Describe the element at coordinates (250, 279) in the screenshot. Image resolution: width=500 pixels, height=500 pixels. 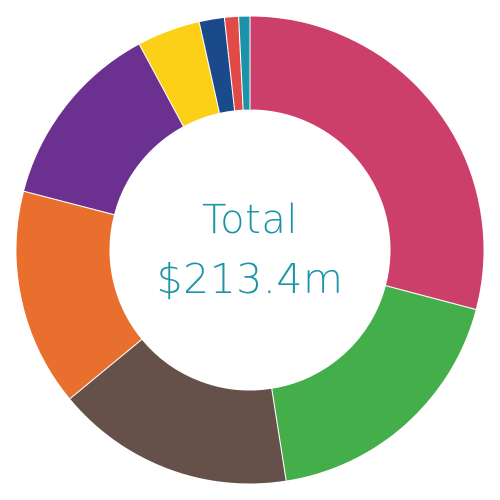
I see `center-total-value: $213.4m` at that location.